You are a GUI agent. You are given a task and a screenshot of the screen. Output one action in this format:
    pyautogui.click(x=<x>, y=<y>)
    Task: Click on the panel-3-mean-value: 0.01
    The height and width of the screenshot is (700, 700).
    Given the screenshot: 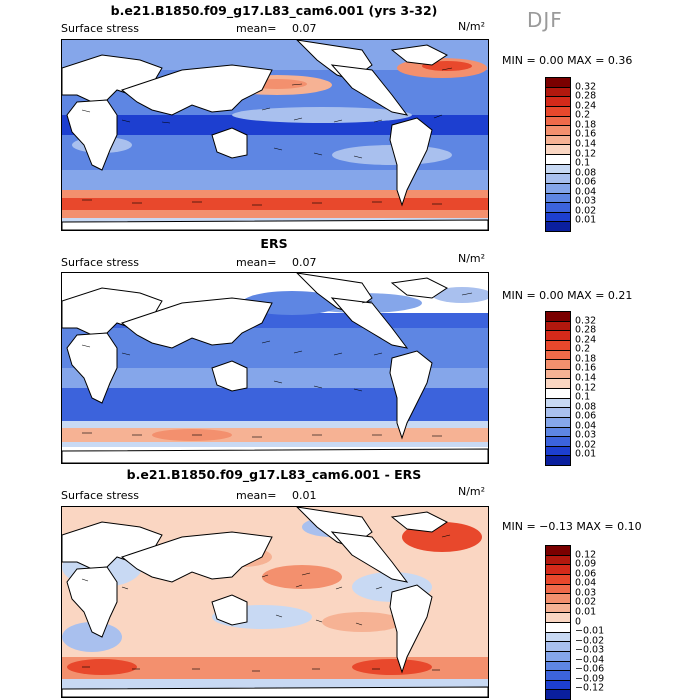 What is the action you would take?
    pyautogui.click(x=304, y=495)
    